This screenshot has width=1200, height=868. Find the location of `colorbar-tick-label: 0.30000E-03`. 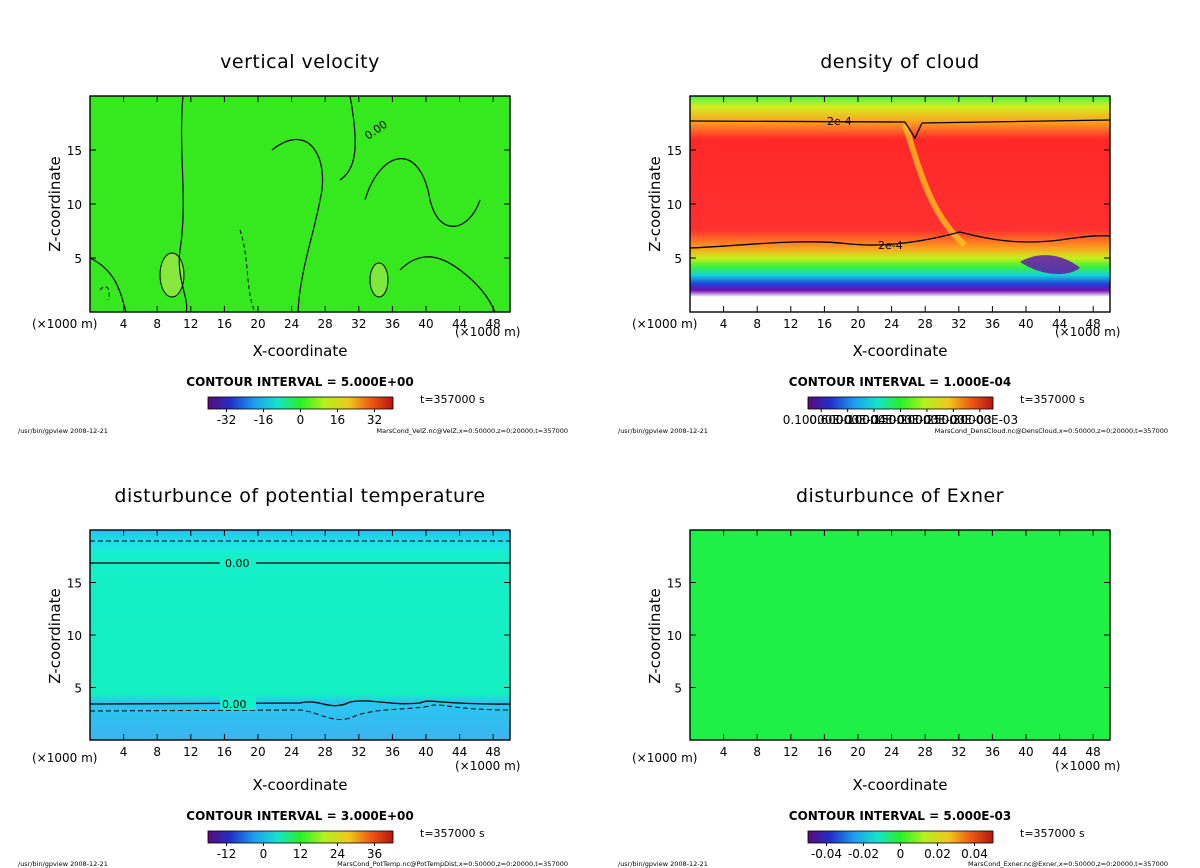

colorbar-tick-label: 0.30000E-03 is located at coordinates (979, 420).